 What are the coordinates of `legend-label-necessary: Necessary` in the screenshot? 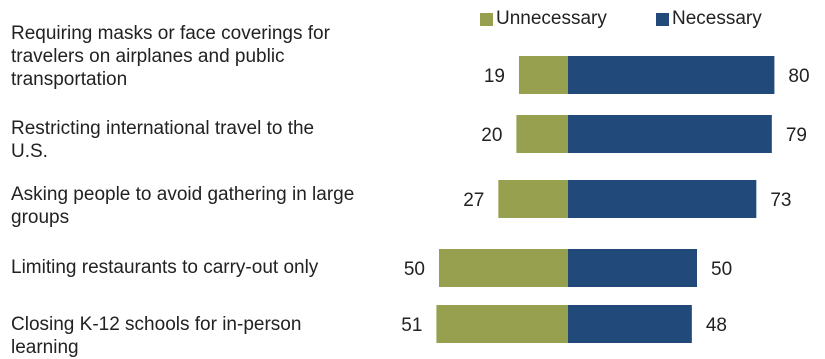 It's located at (717, 18).